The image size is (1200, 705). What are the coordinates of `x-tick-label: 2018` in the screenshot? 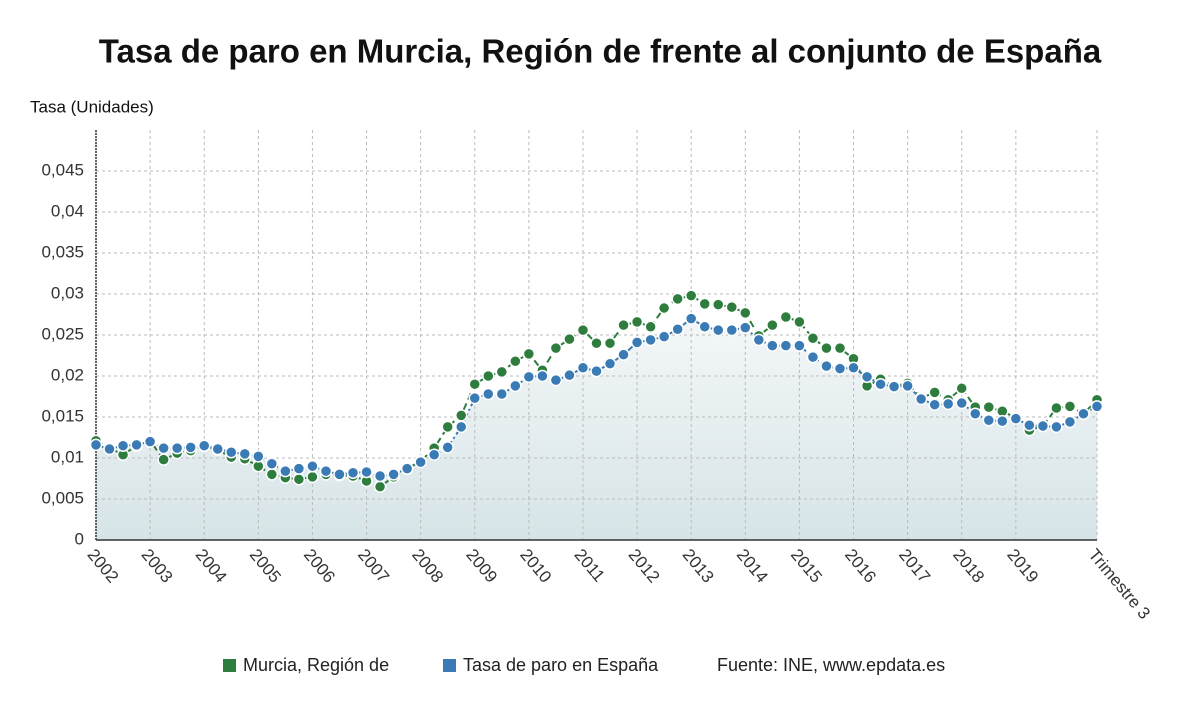 It's located at (968, 565).